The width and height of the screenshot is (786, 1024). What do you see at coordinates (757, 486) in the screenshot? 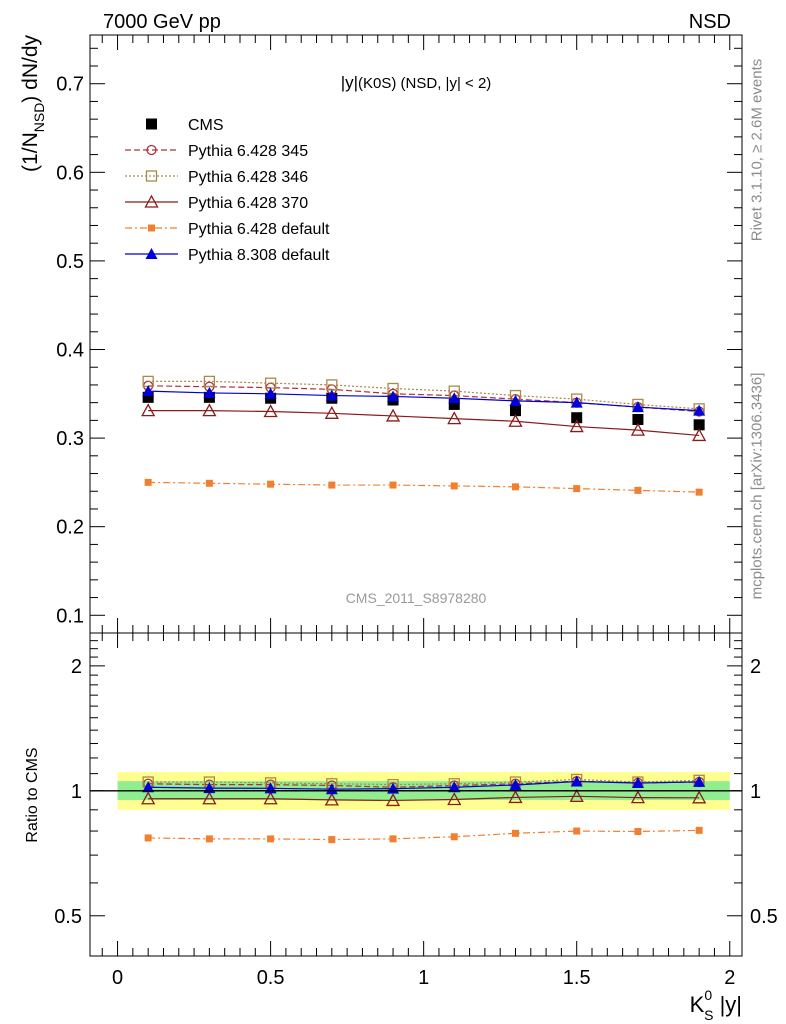
I see `mcplots-label: mcplots.cern.ch [arXiv:1306.3436]` at bounding box center [757, 486].